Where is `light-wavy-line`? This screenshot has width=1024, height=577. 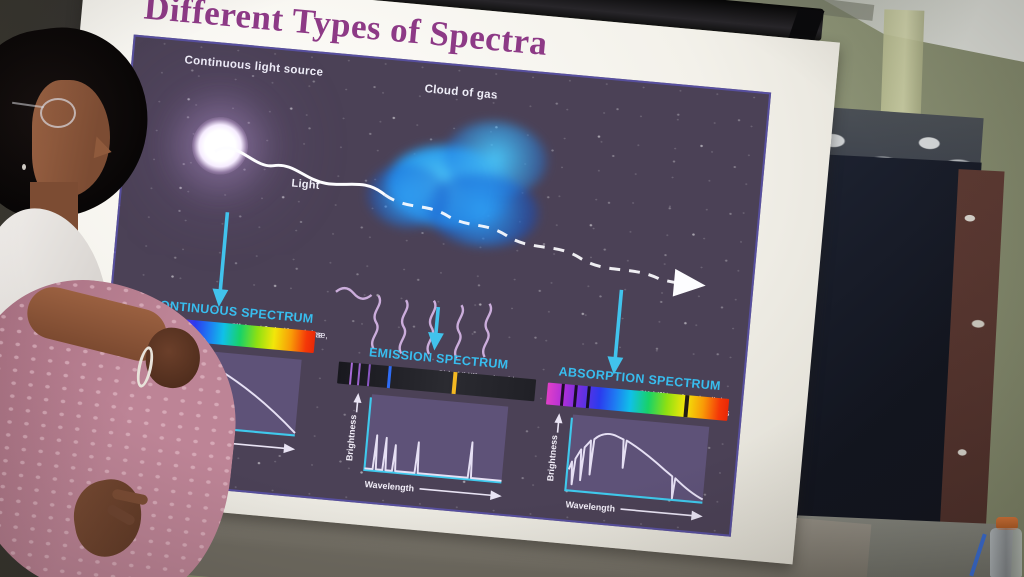
light-wavy-line is located at coordinates (300, 171).